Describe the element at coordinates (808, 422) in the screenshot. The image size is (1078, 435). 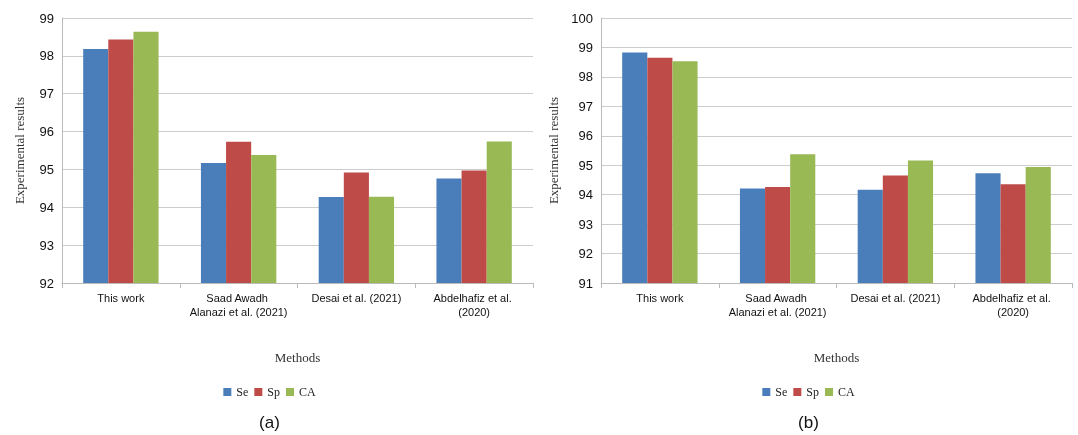
I see `text: (b)` at that location.